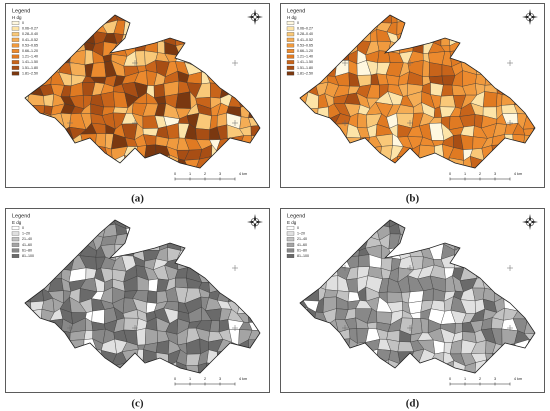 This screenshot has height=411, width=550. I want to click on legend-label: 1.81–2.50, so click(30, 73).